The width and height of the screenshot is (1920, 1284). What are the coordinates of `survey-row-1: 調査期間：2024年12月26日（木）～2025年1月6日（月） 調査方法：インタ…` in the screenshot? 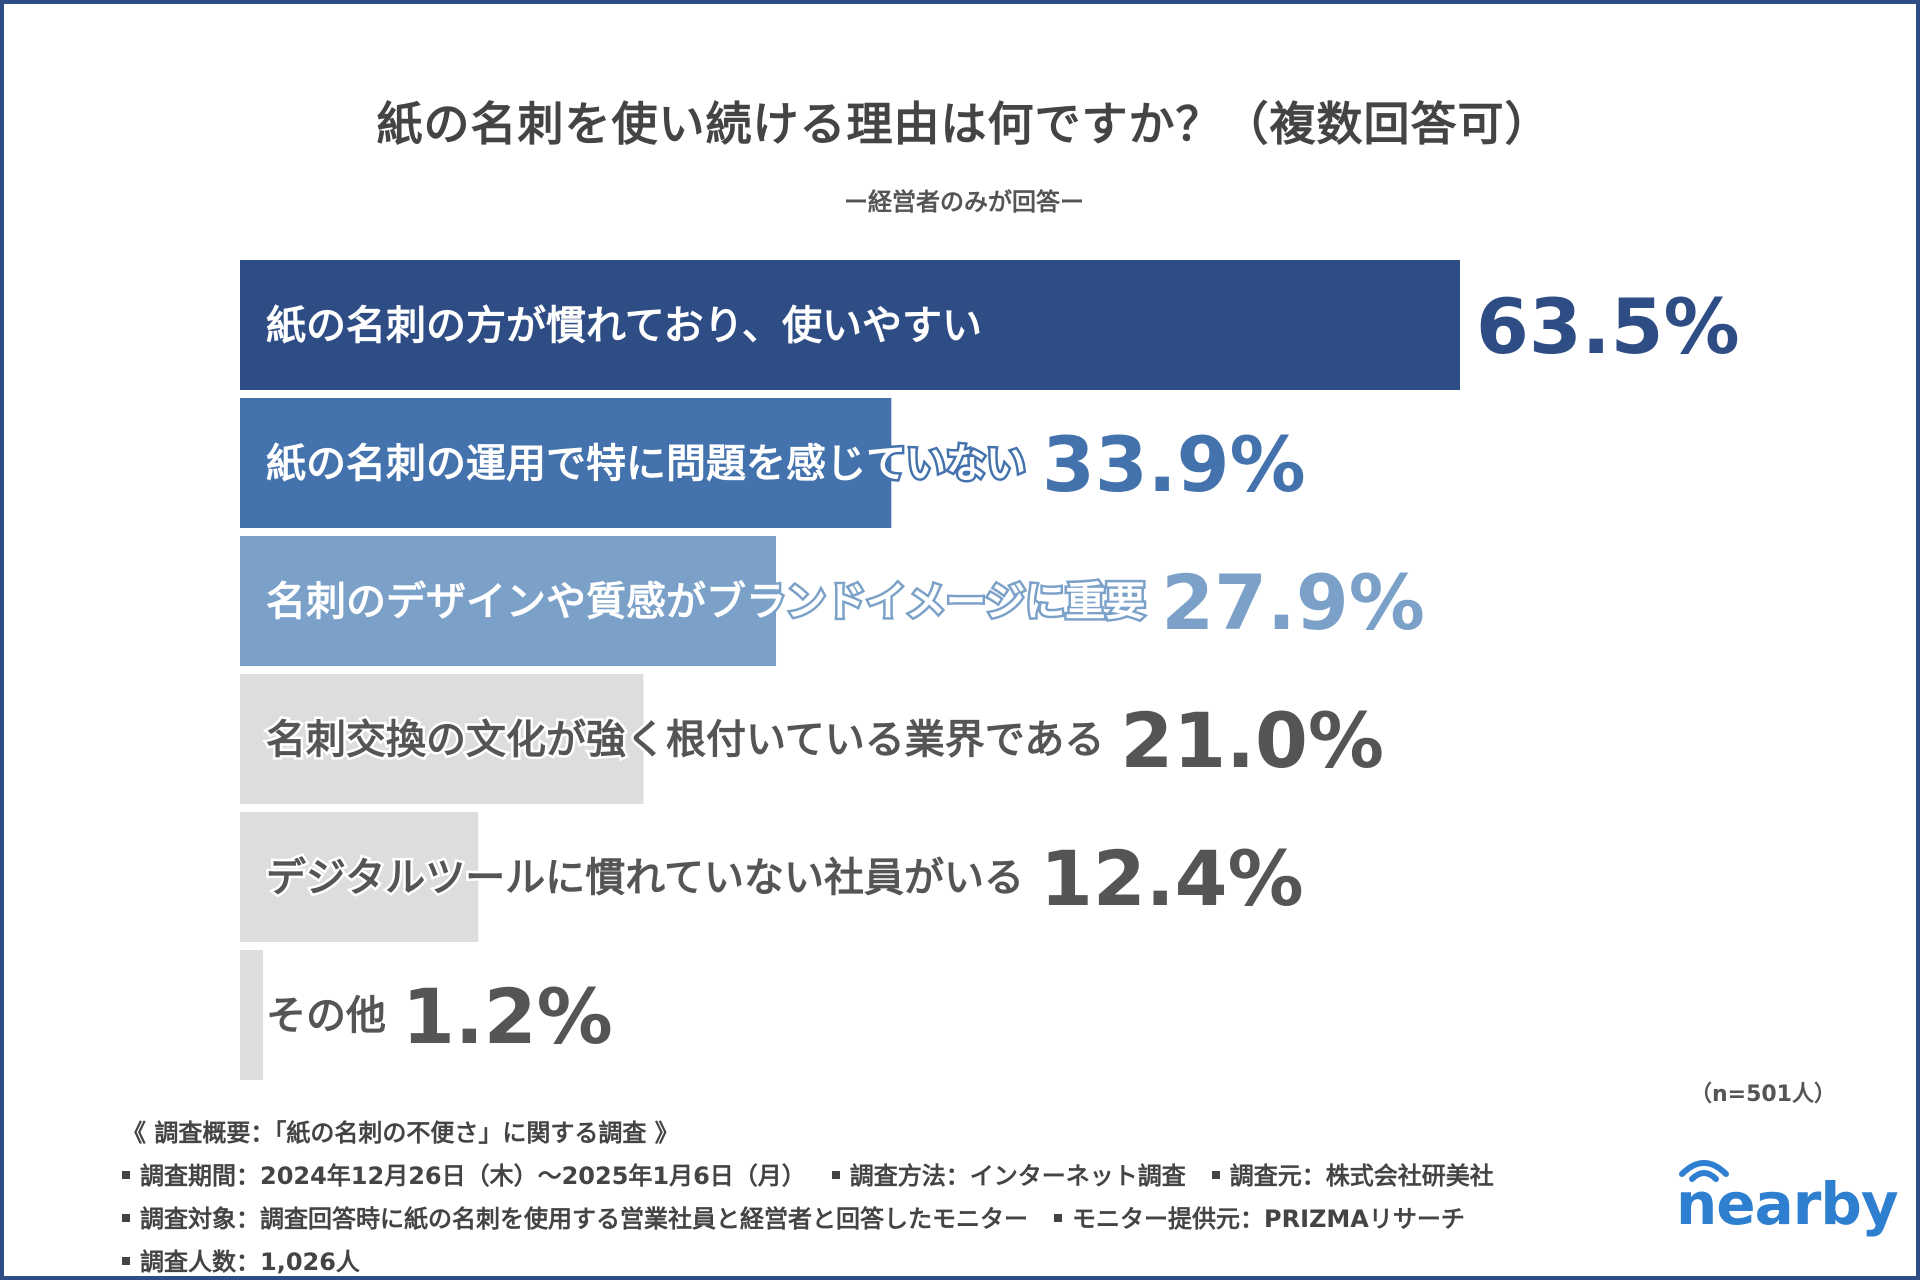 It's located at (872, 1176).